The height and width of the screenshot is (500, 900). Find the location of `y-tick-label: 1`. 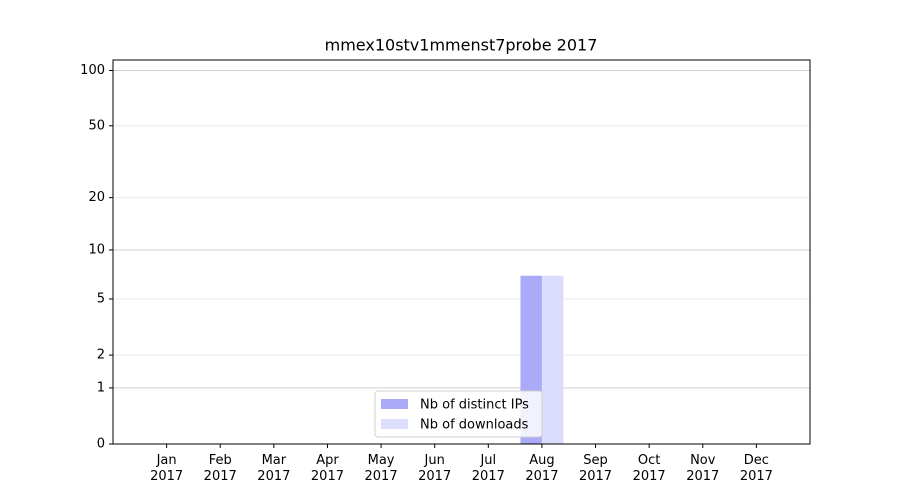

y-tick-label: 1 is located at coordinates (101, 387).